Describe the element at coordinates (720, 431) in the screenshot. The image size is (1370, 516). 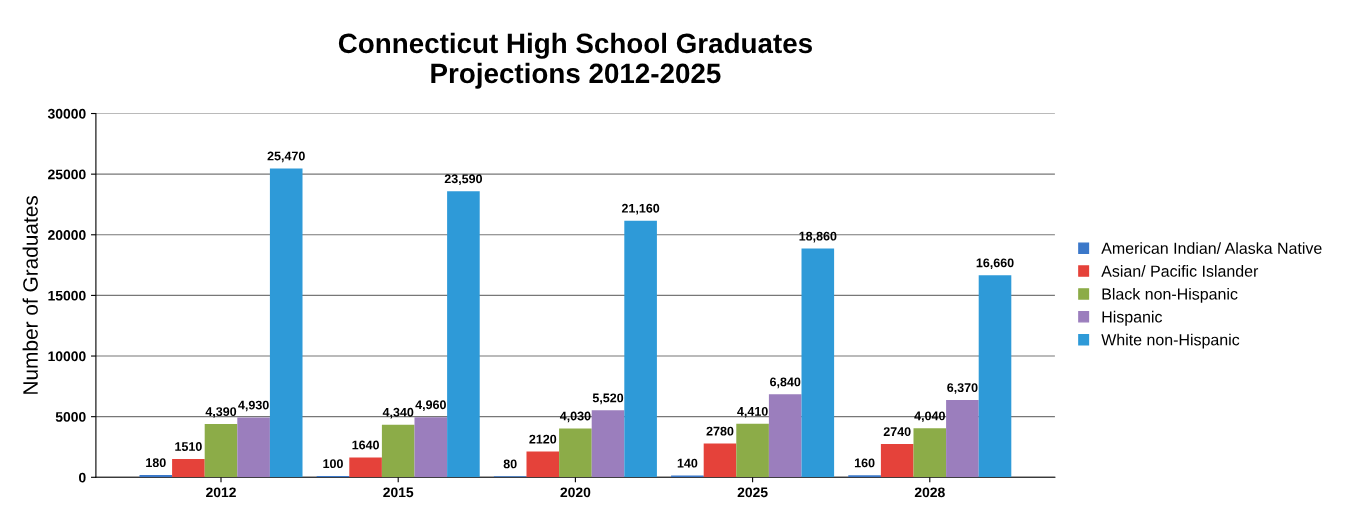
I see `data-label: 2780` at that location.